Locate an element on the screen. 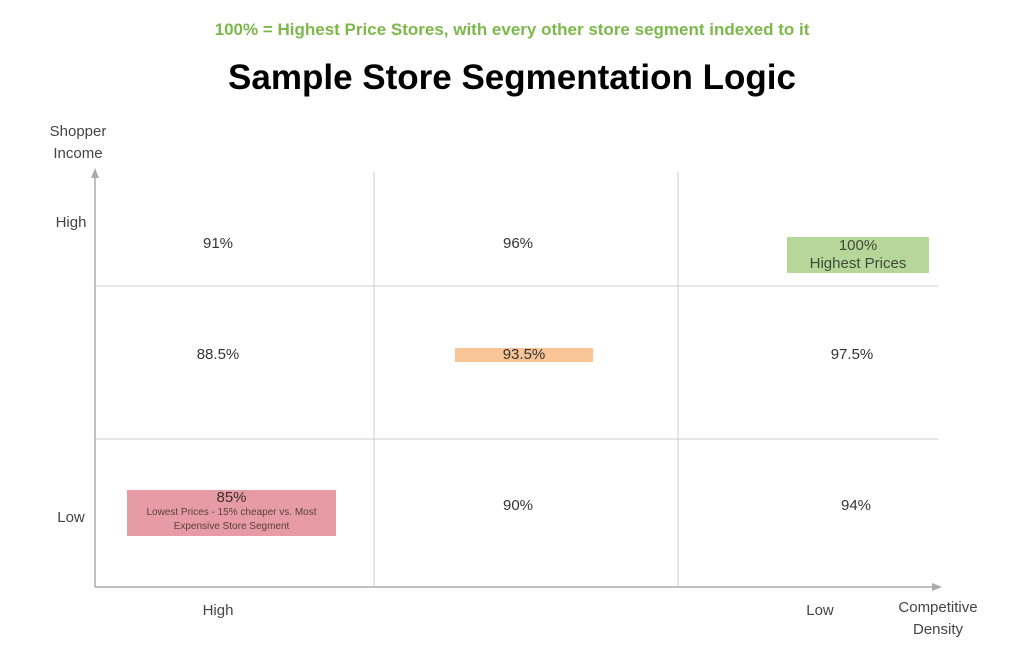  x-axis-label: Competitive Density is located at coordinates (938, 619).